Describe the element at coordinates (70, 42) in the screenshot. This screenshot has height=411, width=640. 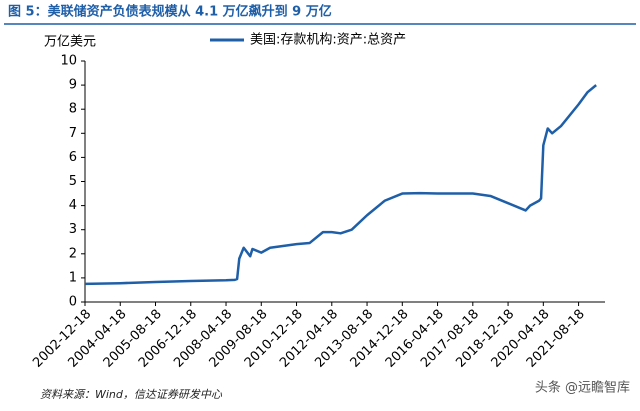
I see `y-unit: 万亿美元` at that location.